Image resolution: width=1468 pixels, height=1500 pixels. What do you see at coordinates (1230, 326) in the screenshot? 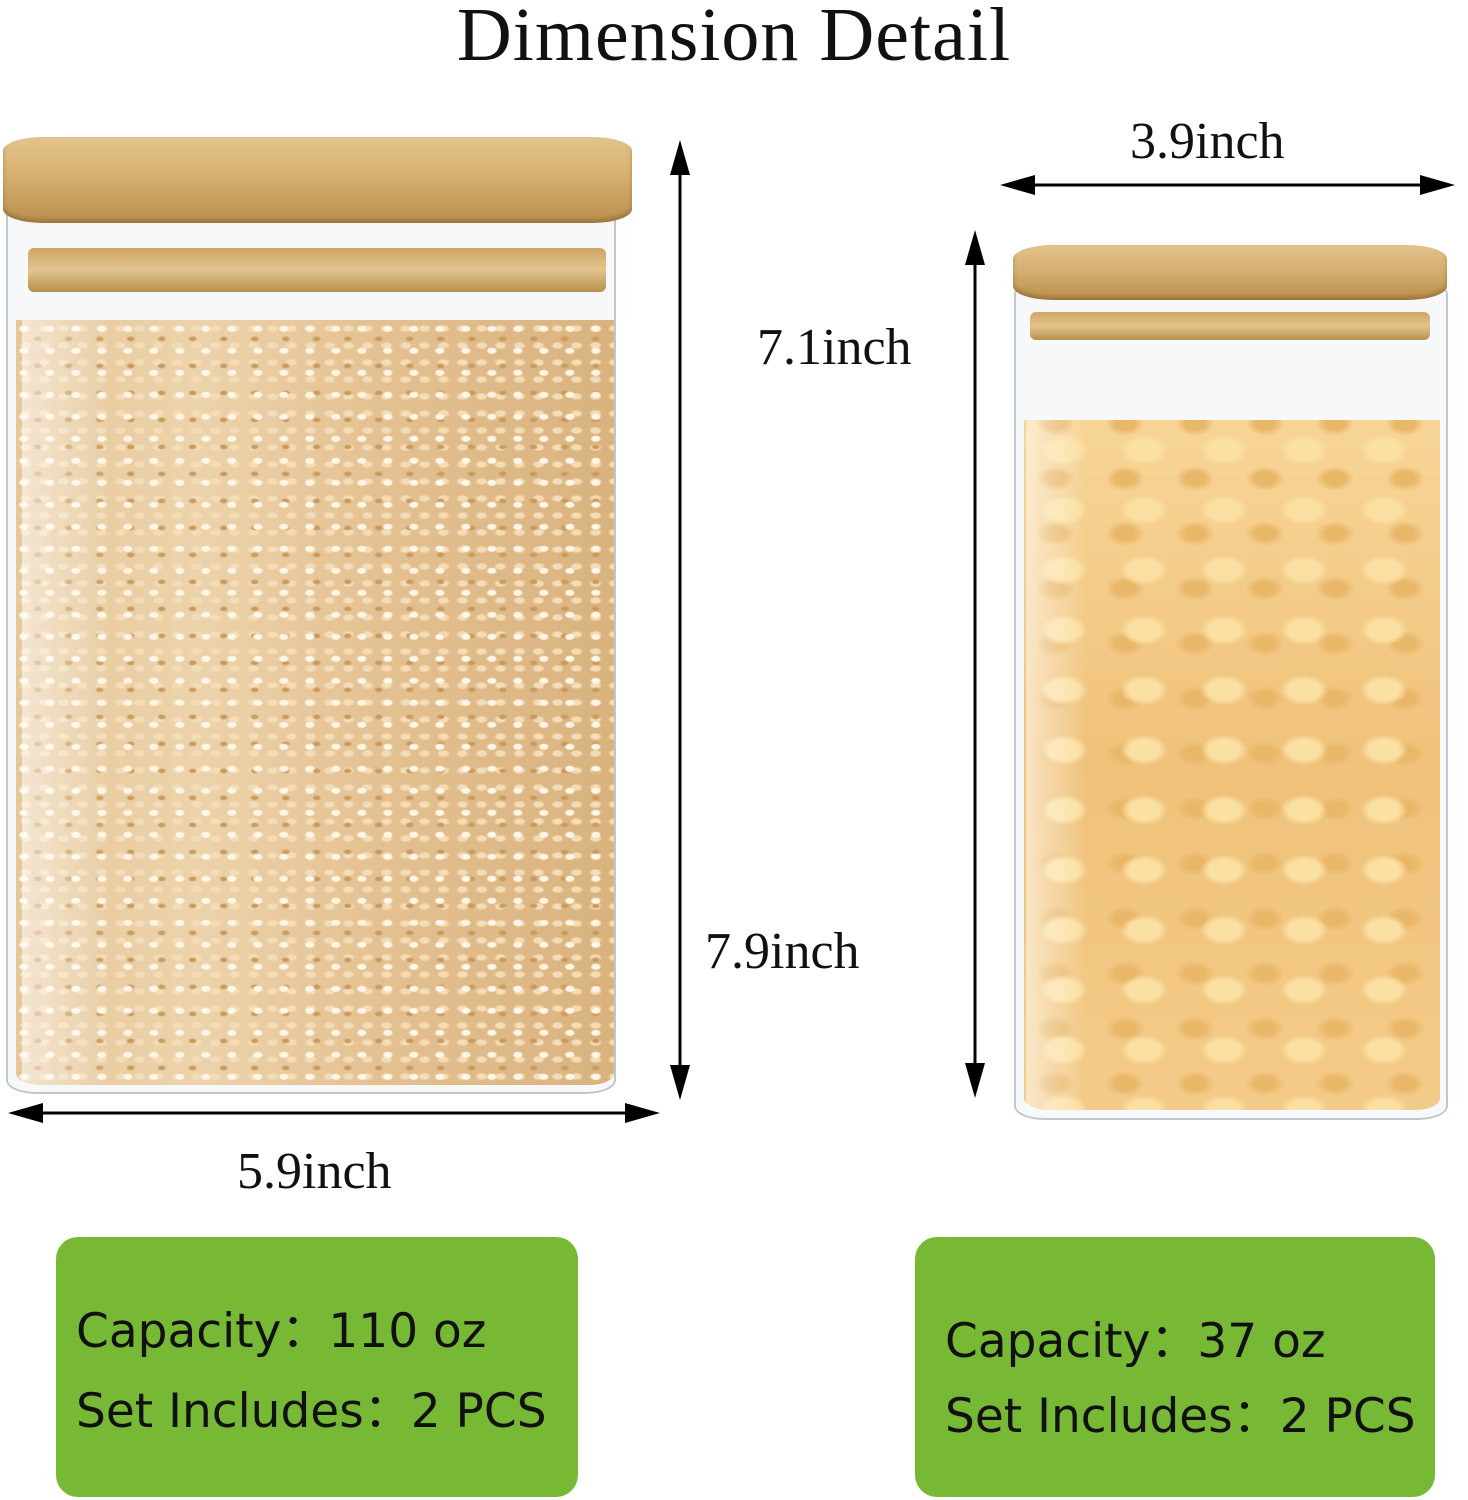
I see `small-jar-lid-seal` at bounding box center [1230, 326].